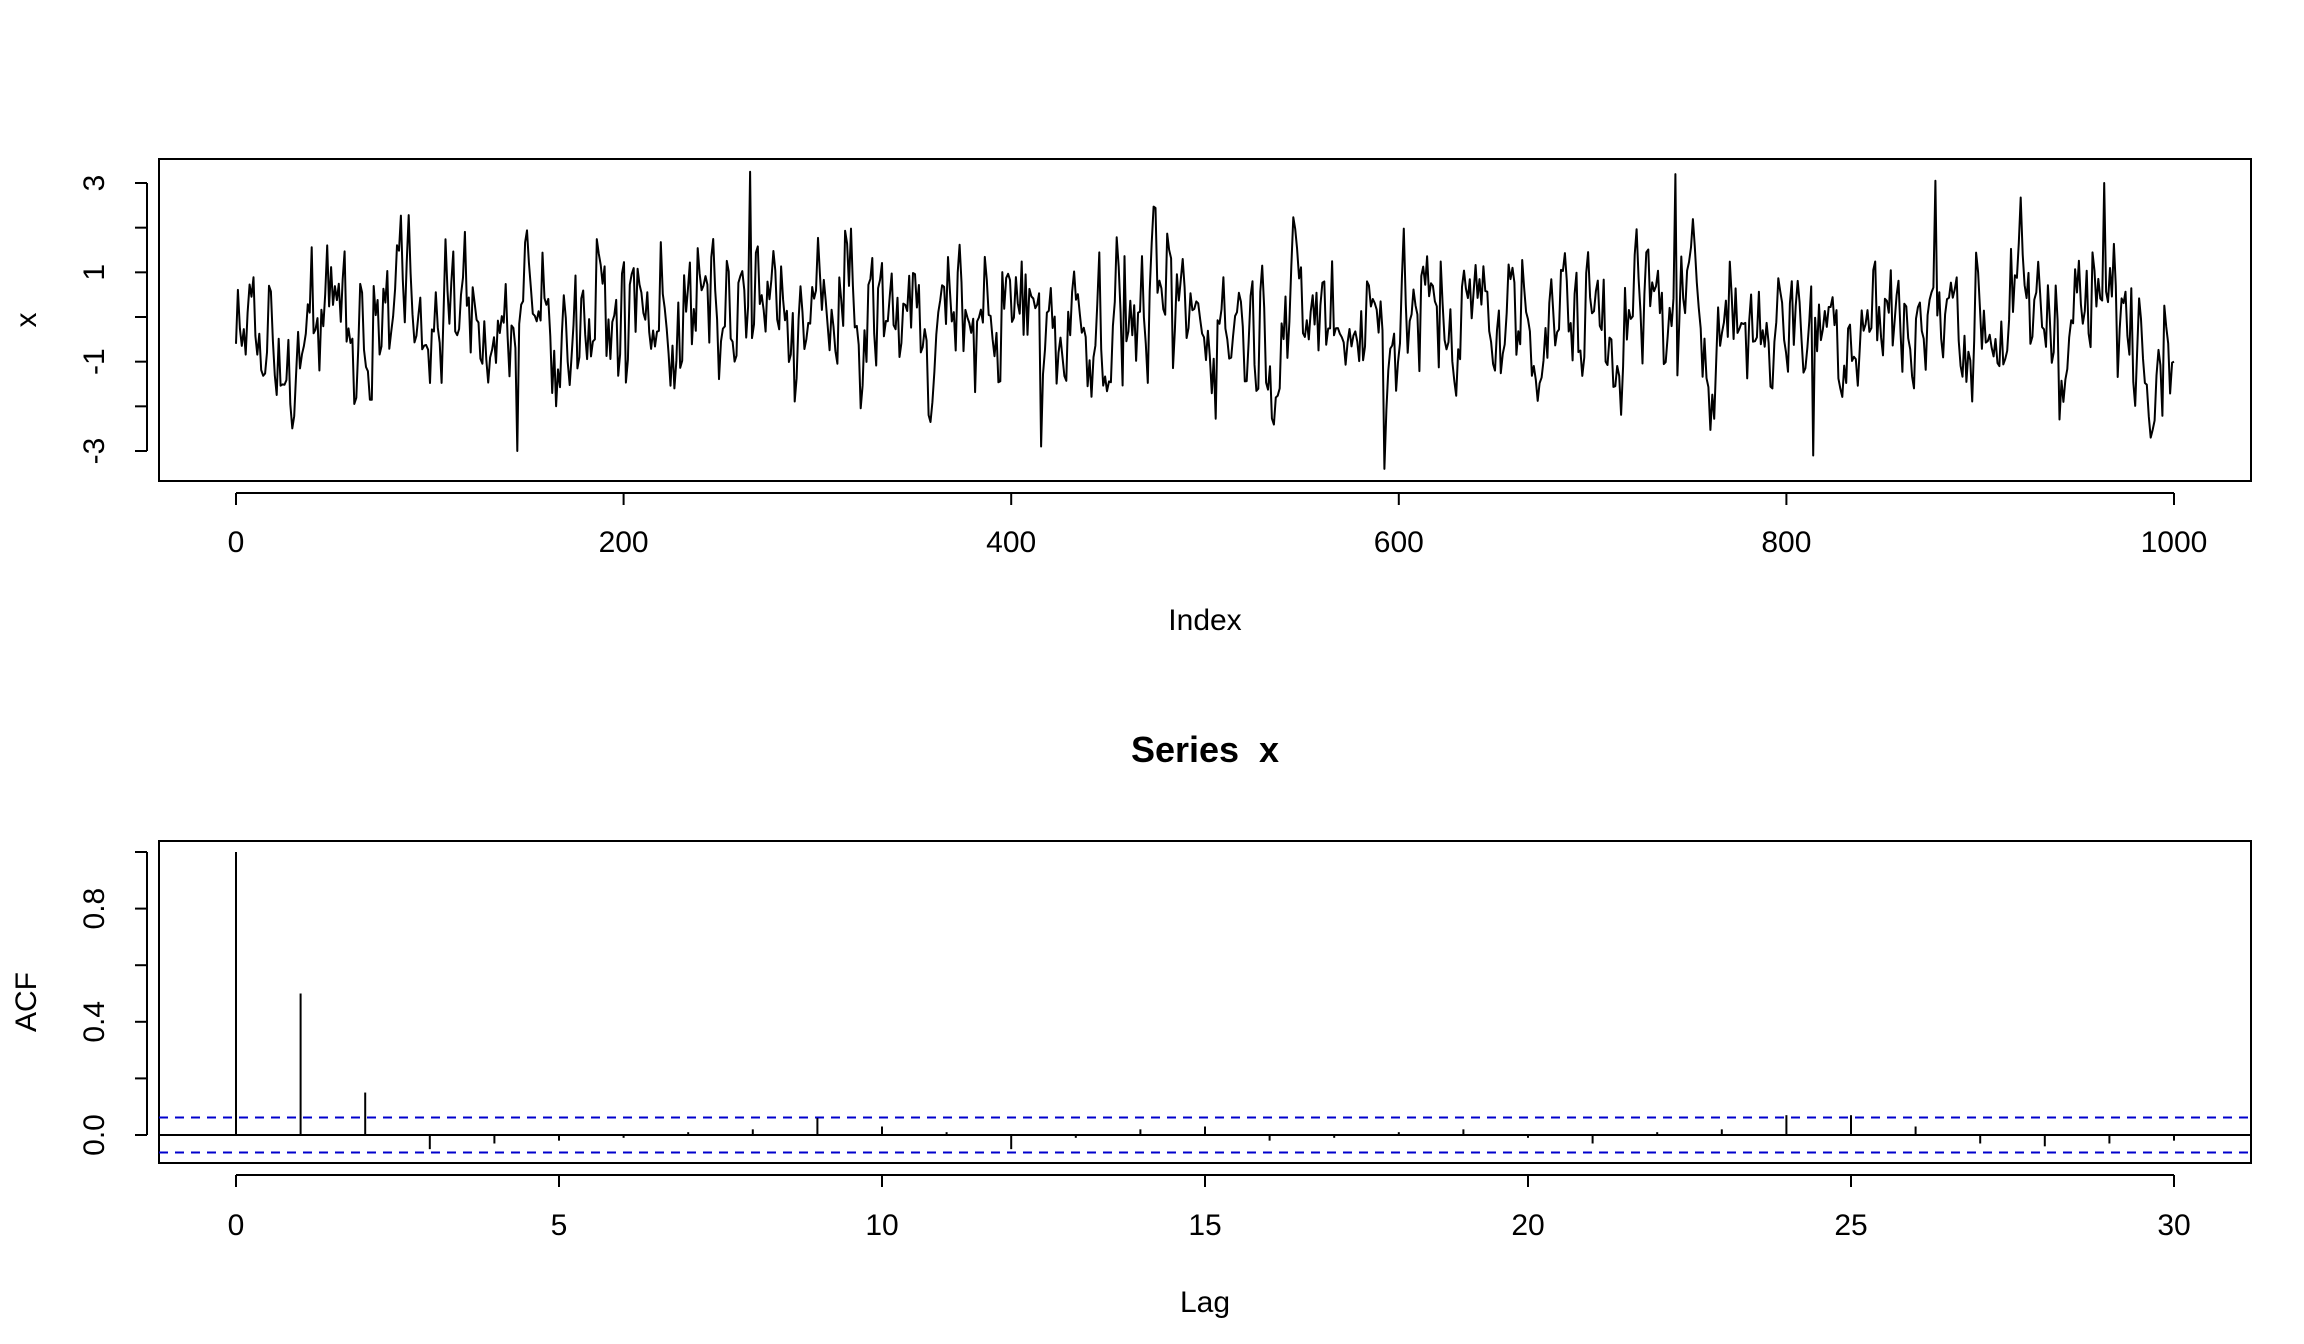  I want to click on time-series-y-tick-label: -1, so click(94, 361).